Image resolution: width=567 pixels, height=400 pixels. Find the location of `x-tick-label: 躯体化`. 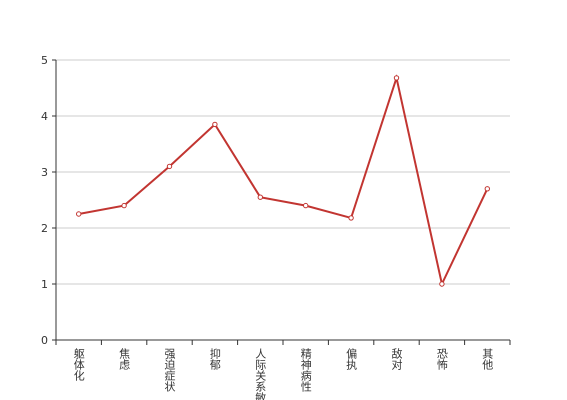

x-tick-label: 躯体化 is located at coordinates (78, 365).